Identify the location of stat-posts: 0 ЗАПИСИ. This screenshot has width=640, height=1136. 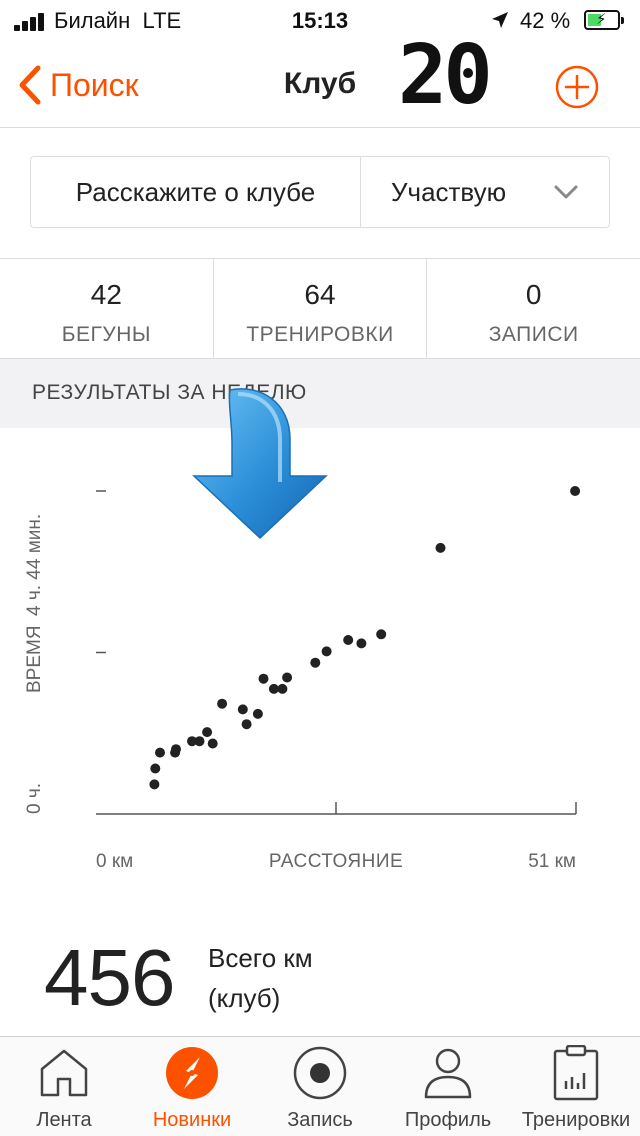
(533, 308).